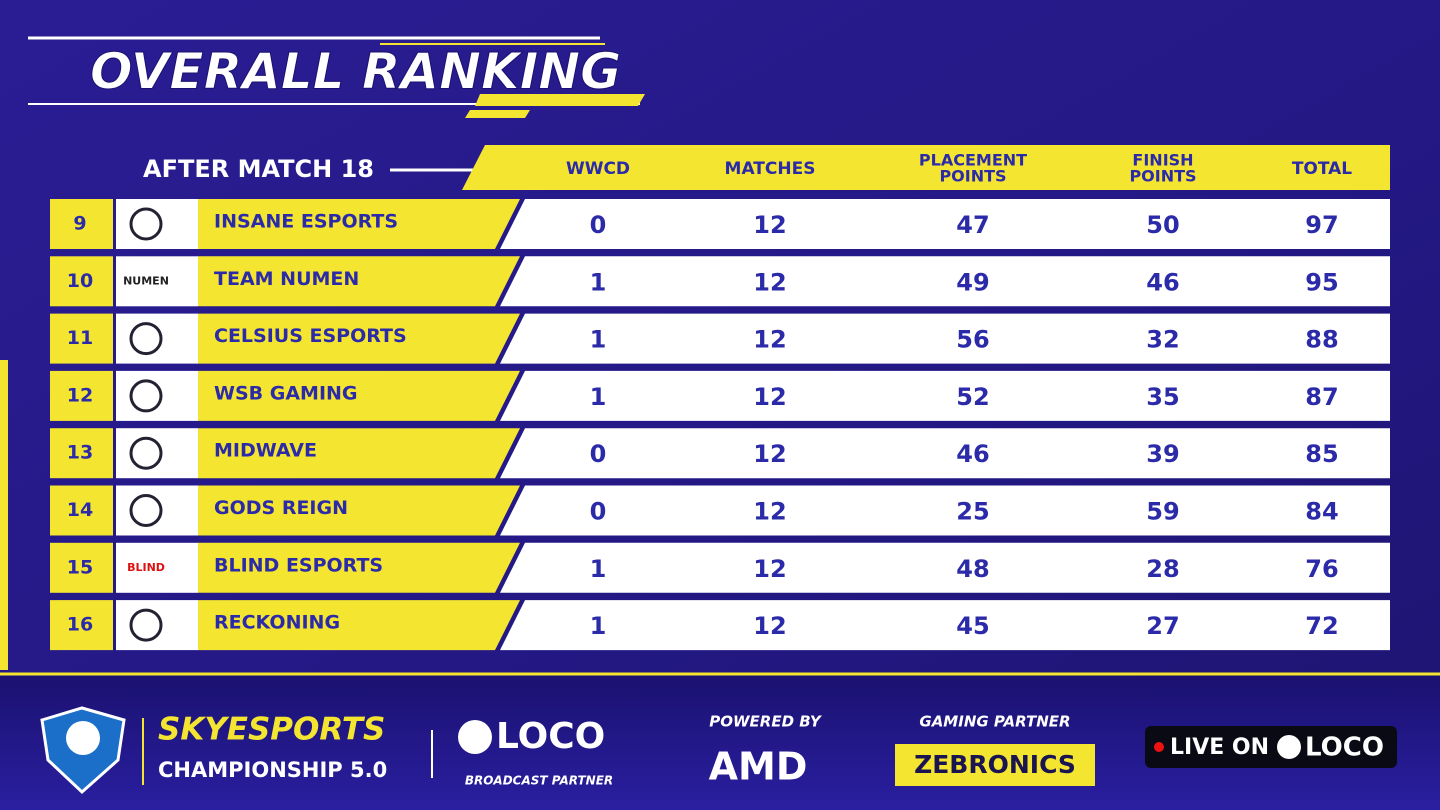 The image size is (1440, 810). Describe the element at coordinates (306, 222) in the screenshot. I see `team-name: INSANE ESPORTS` at that location.